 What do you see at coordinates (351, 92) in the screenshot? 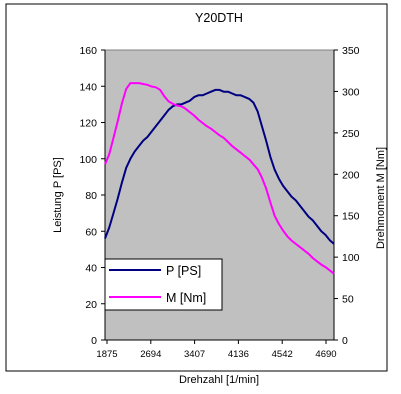
I see `y2-tick-label: 300` at bounding box center [351, 92].